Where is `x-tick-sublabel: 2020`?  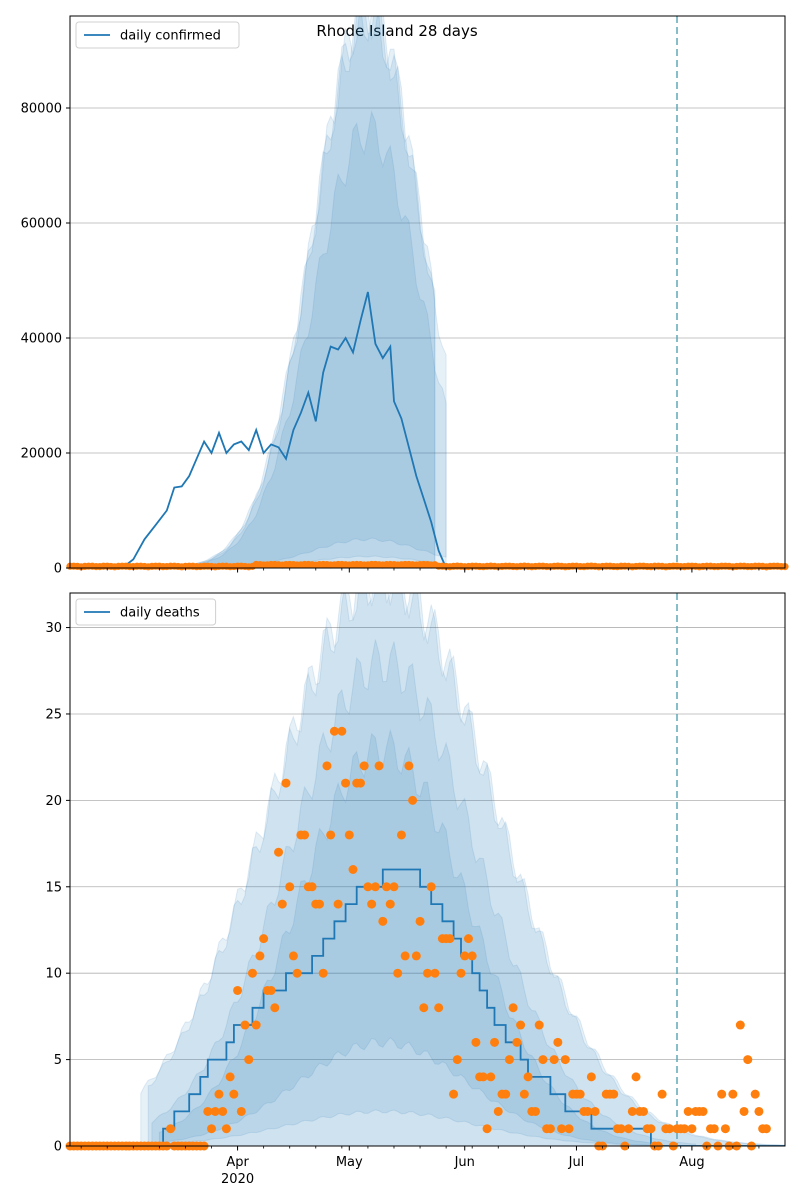
x-tick-sublabel: 2020 is located at coordinates (237, 1179).